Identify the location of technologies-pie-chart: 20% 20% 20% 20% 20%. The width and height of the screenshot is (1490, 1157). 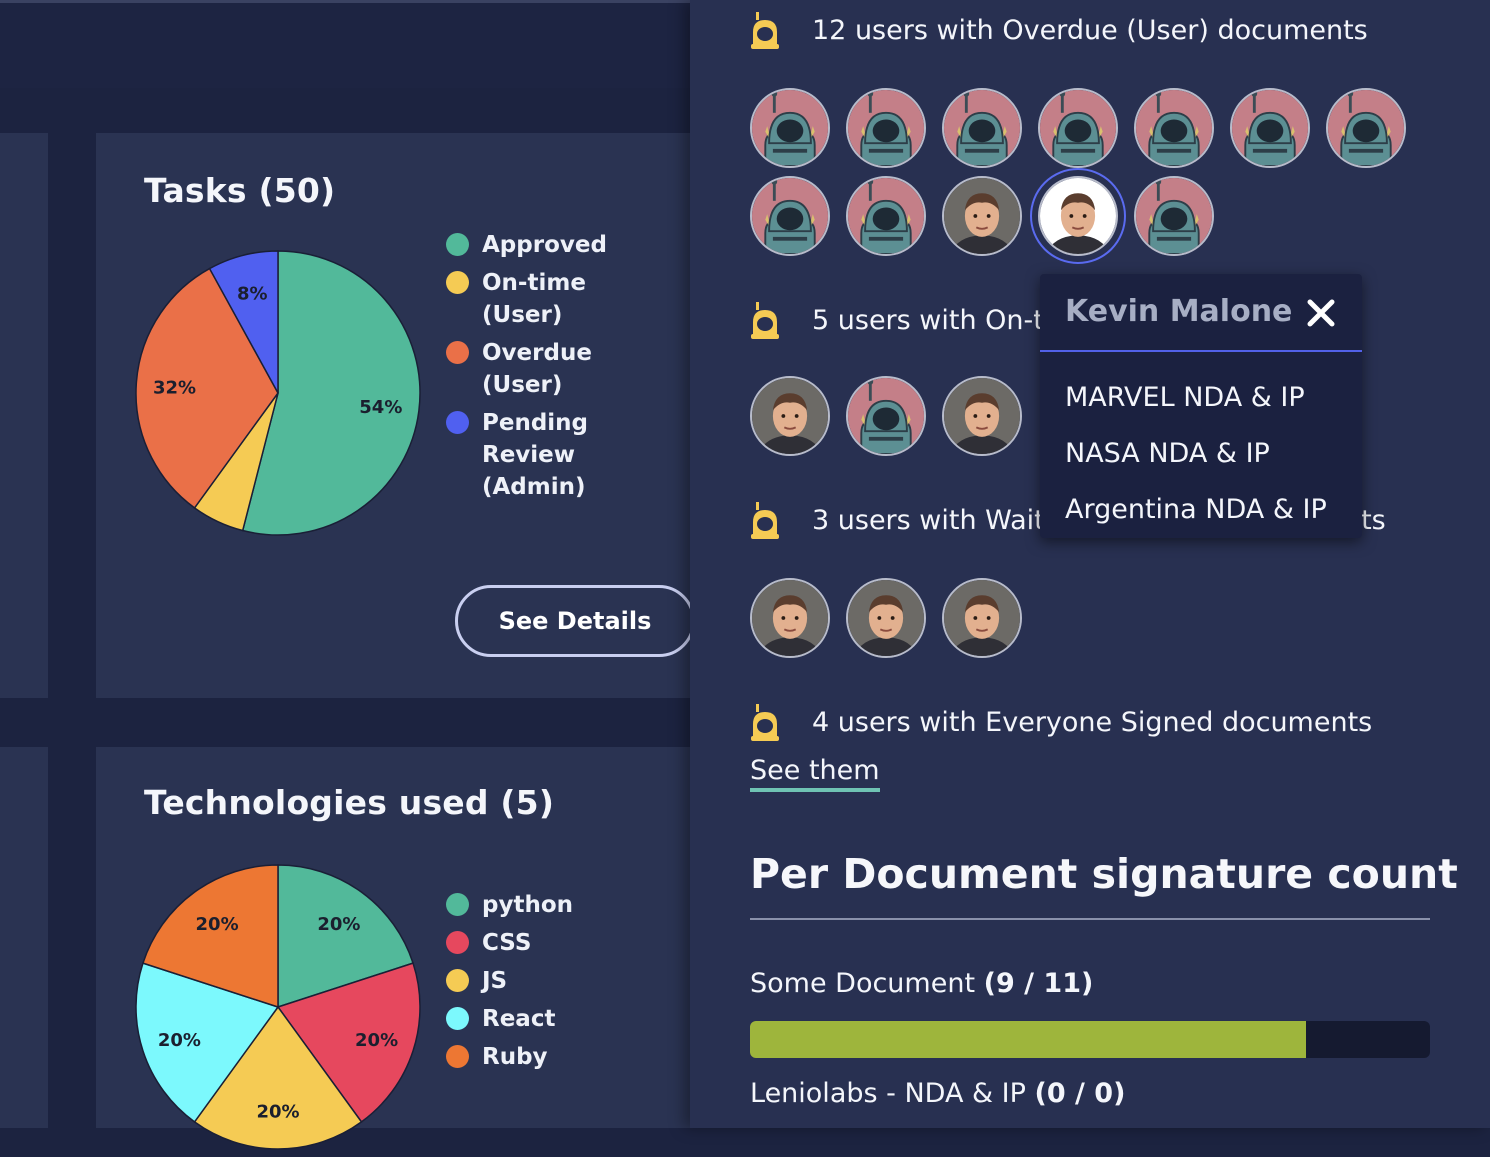
(278, 1007).